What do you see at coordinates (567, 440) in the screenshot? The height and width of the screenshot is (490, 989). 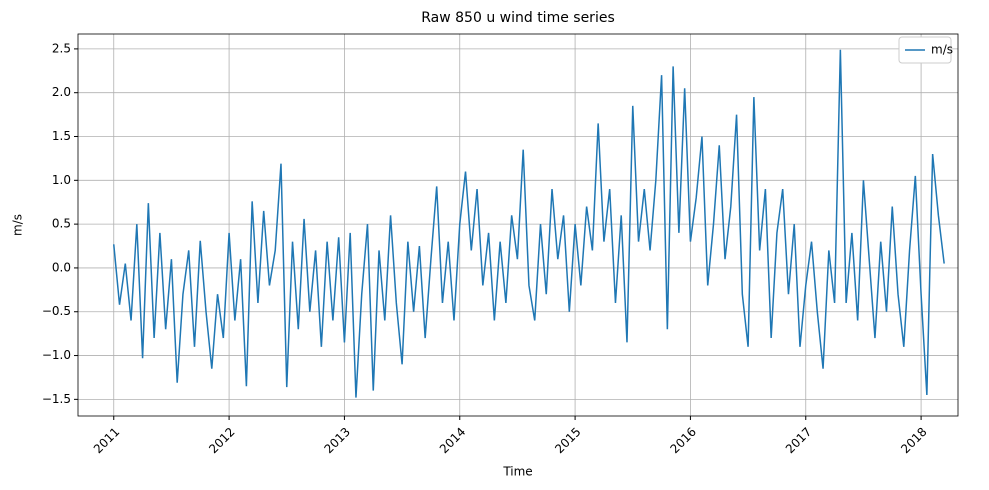 I see `x-tick-label: 2015` at bounding box center [567, 440].